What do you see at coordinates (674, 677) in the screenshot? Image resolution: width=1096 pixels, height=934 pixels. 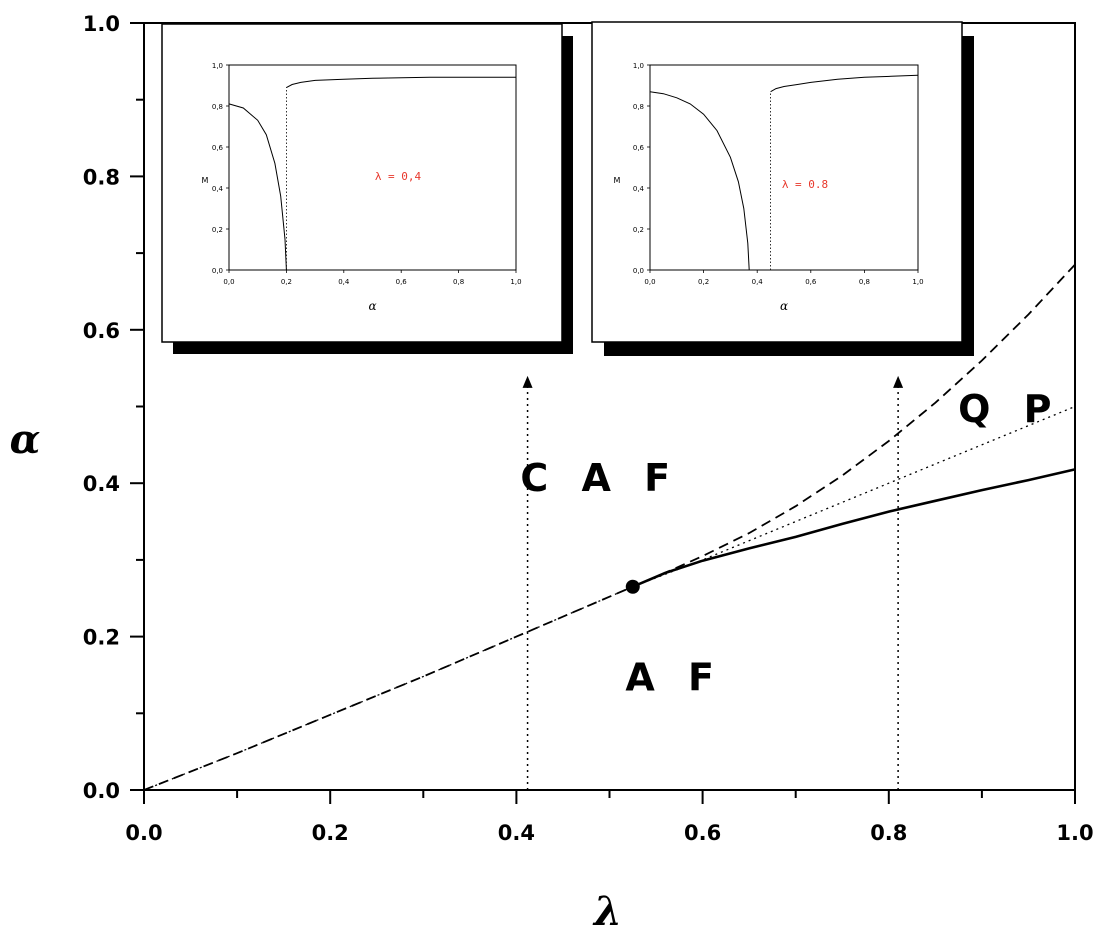 I see `region-label: A F` at bounding box center [674, 677].